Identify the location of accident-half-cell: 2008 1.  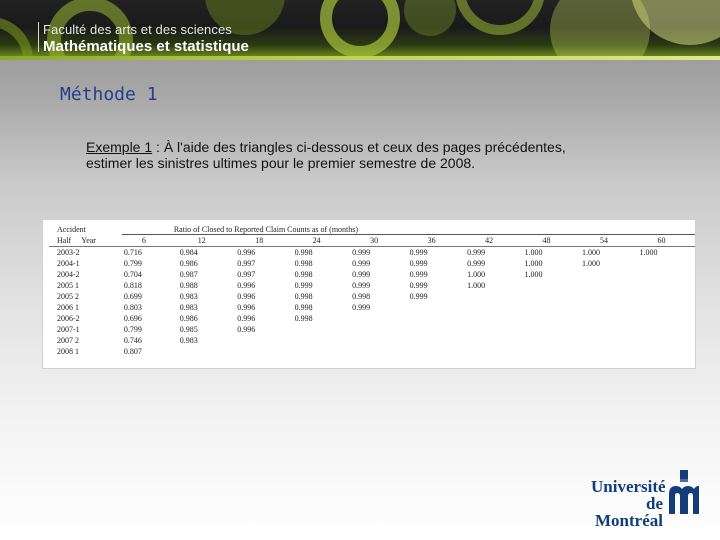
(68, 351).